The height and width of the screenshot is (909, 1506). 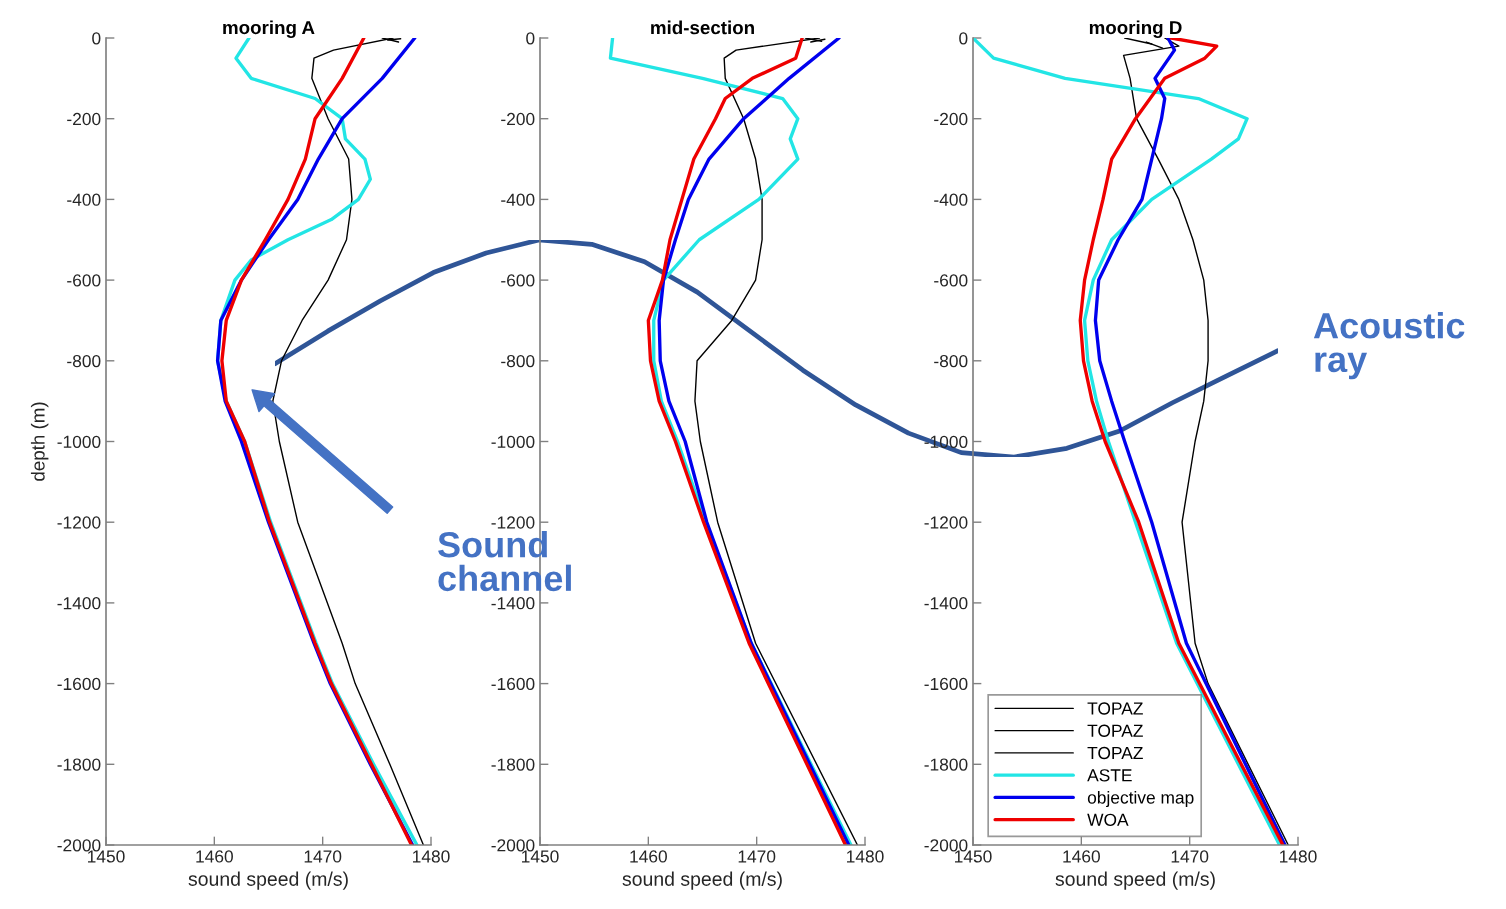 I want to click on y-axis-title: depth (m), so click(x=39, y=441).